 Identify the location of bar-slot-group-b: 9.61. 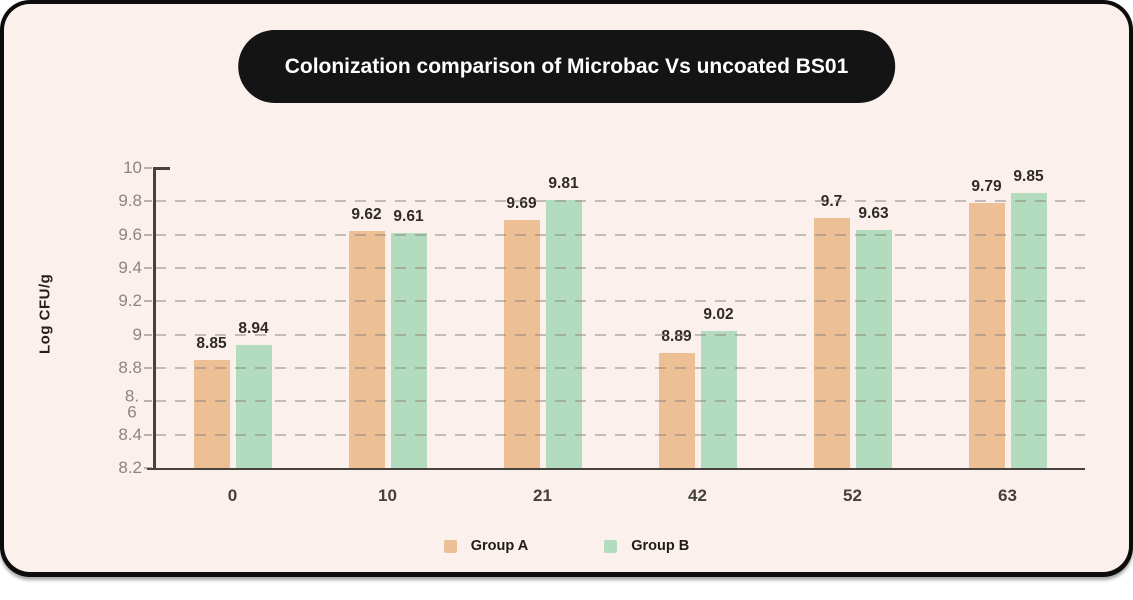
(408, 318).